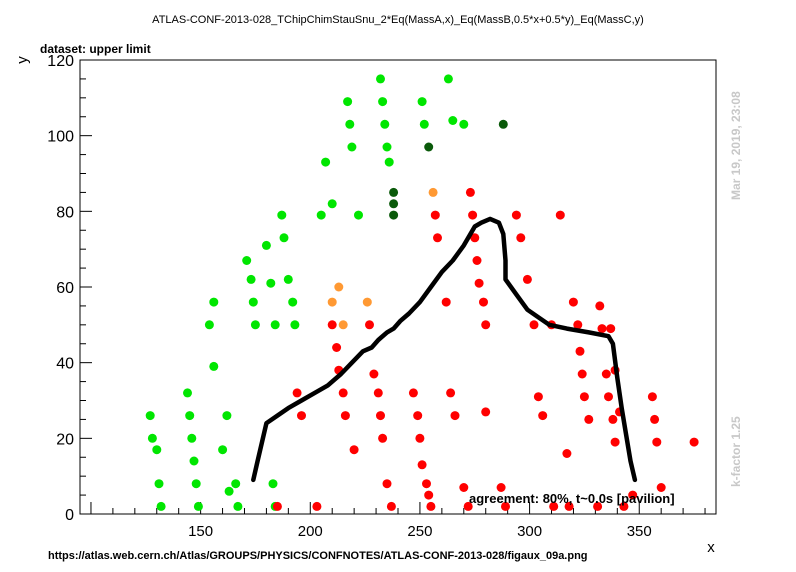  What do you see at coordinates (65, 364) in the screenshot?
I see `y-tick-label: 40` at bounding box center [65, 364].